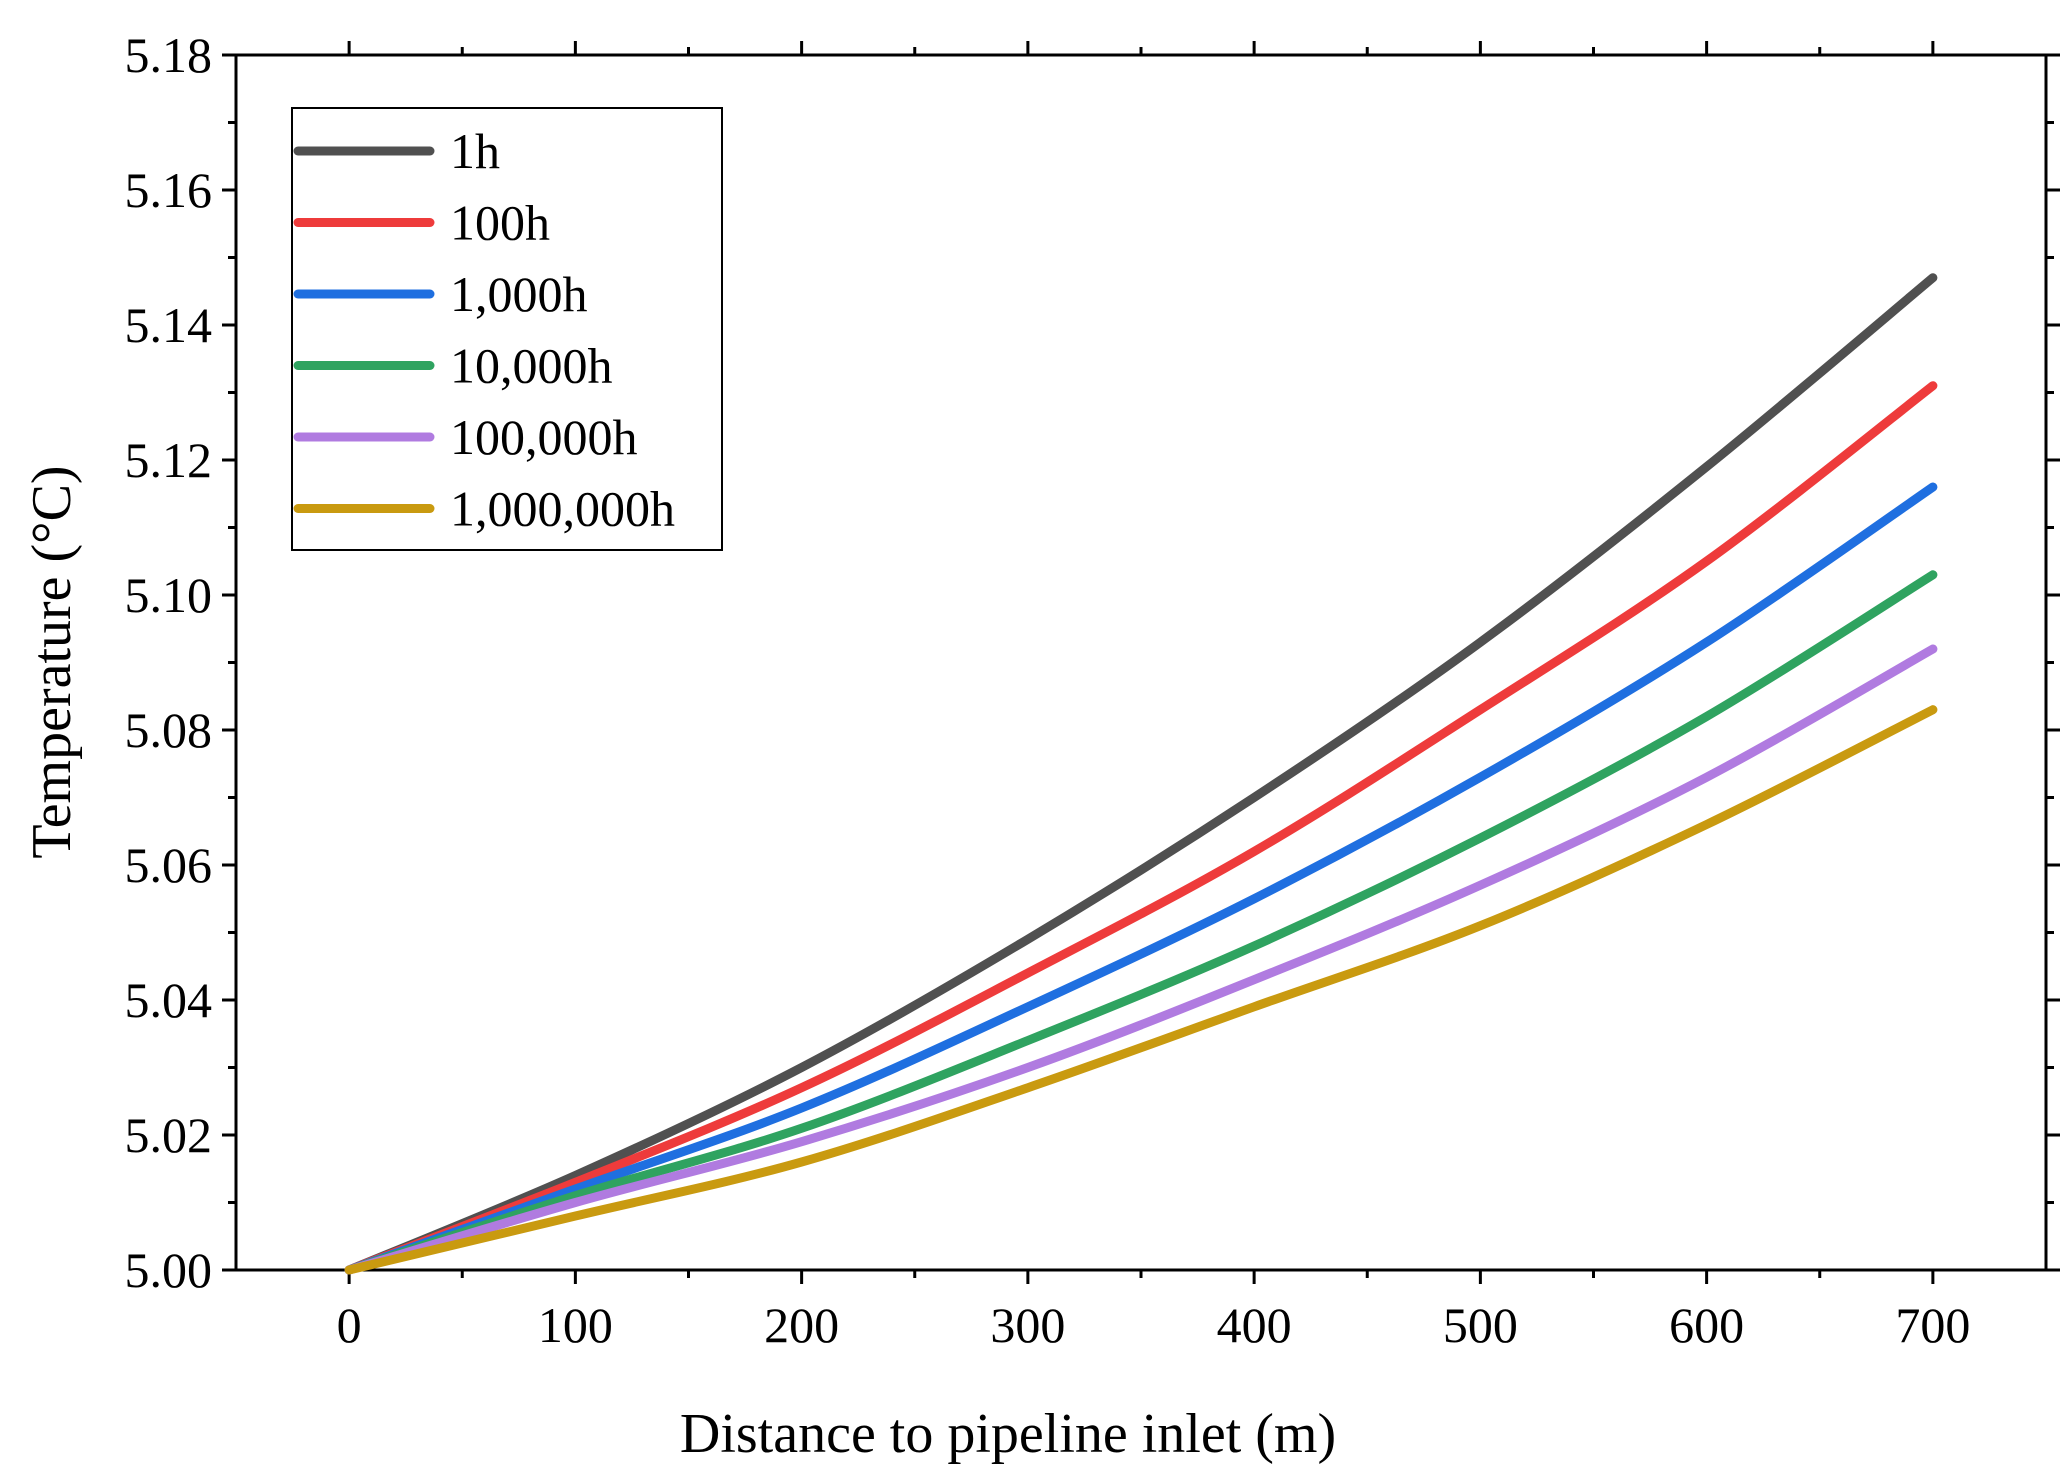 The width and height of the screenshot is (2071, 1480). Describe the element at coordinates (169, 190) in the screenshot. I see `y-tick-label: 5.16` at that location.